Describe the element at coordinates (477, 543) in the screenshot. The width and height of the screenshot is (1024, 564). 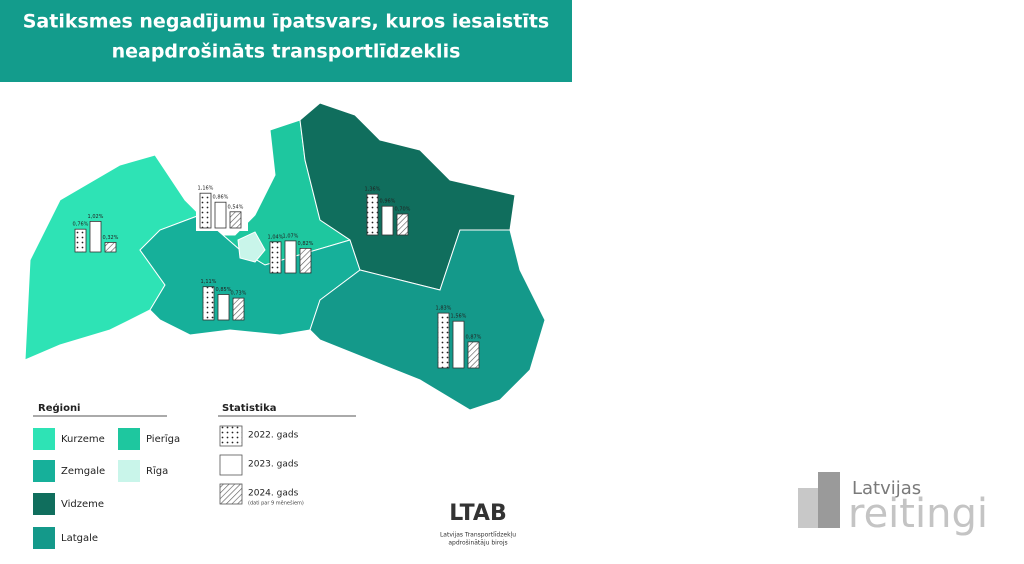
I see `ltab-caption: apdrošinātāju birojs` at that location.